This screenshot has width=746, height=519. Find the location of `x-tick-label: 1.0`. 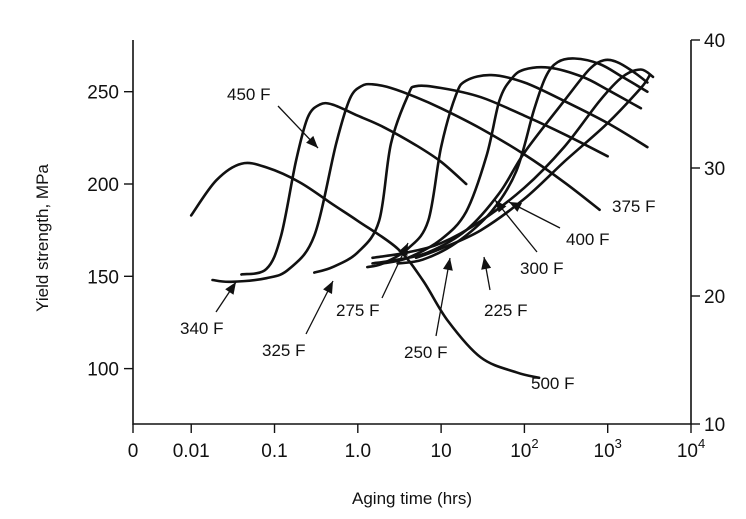

x-tick-label: 1.0 is located at coordinates (358, 451).